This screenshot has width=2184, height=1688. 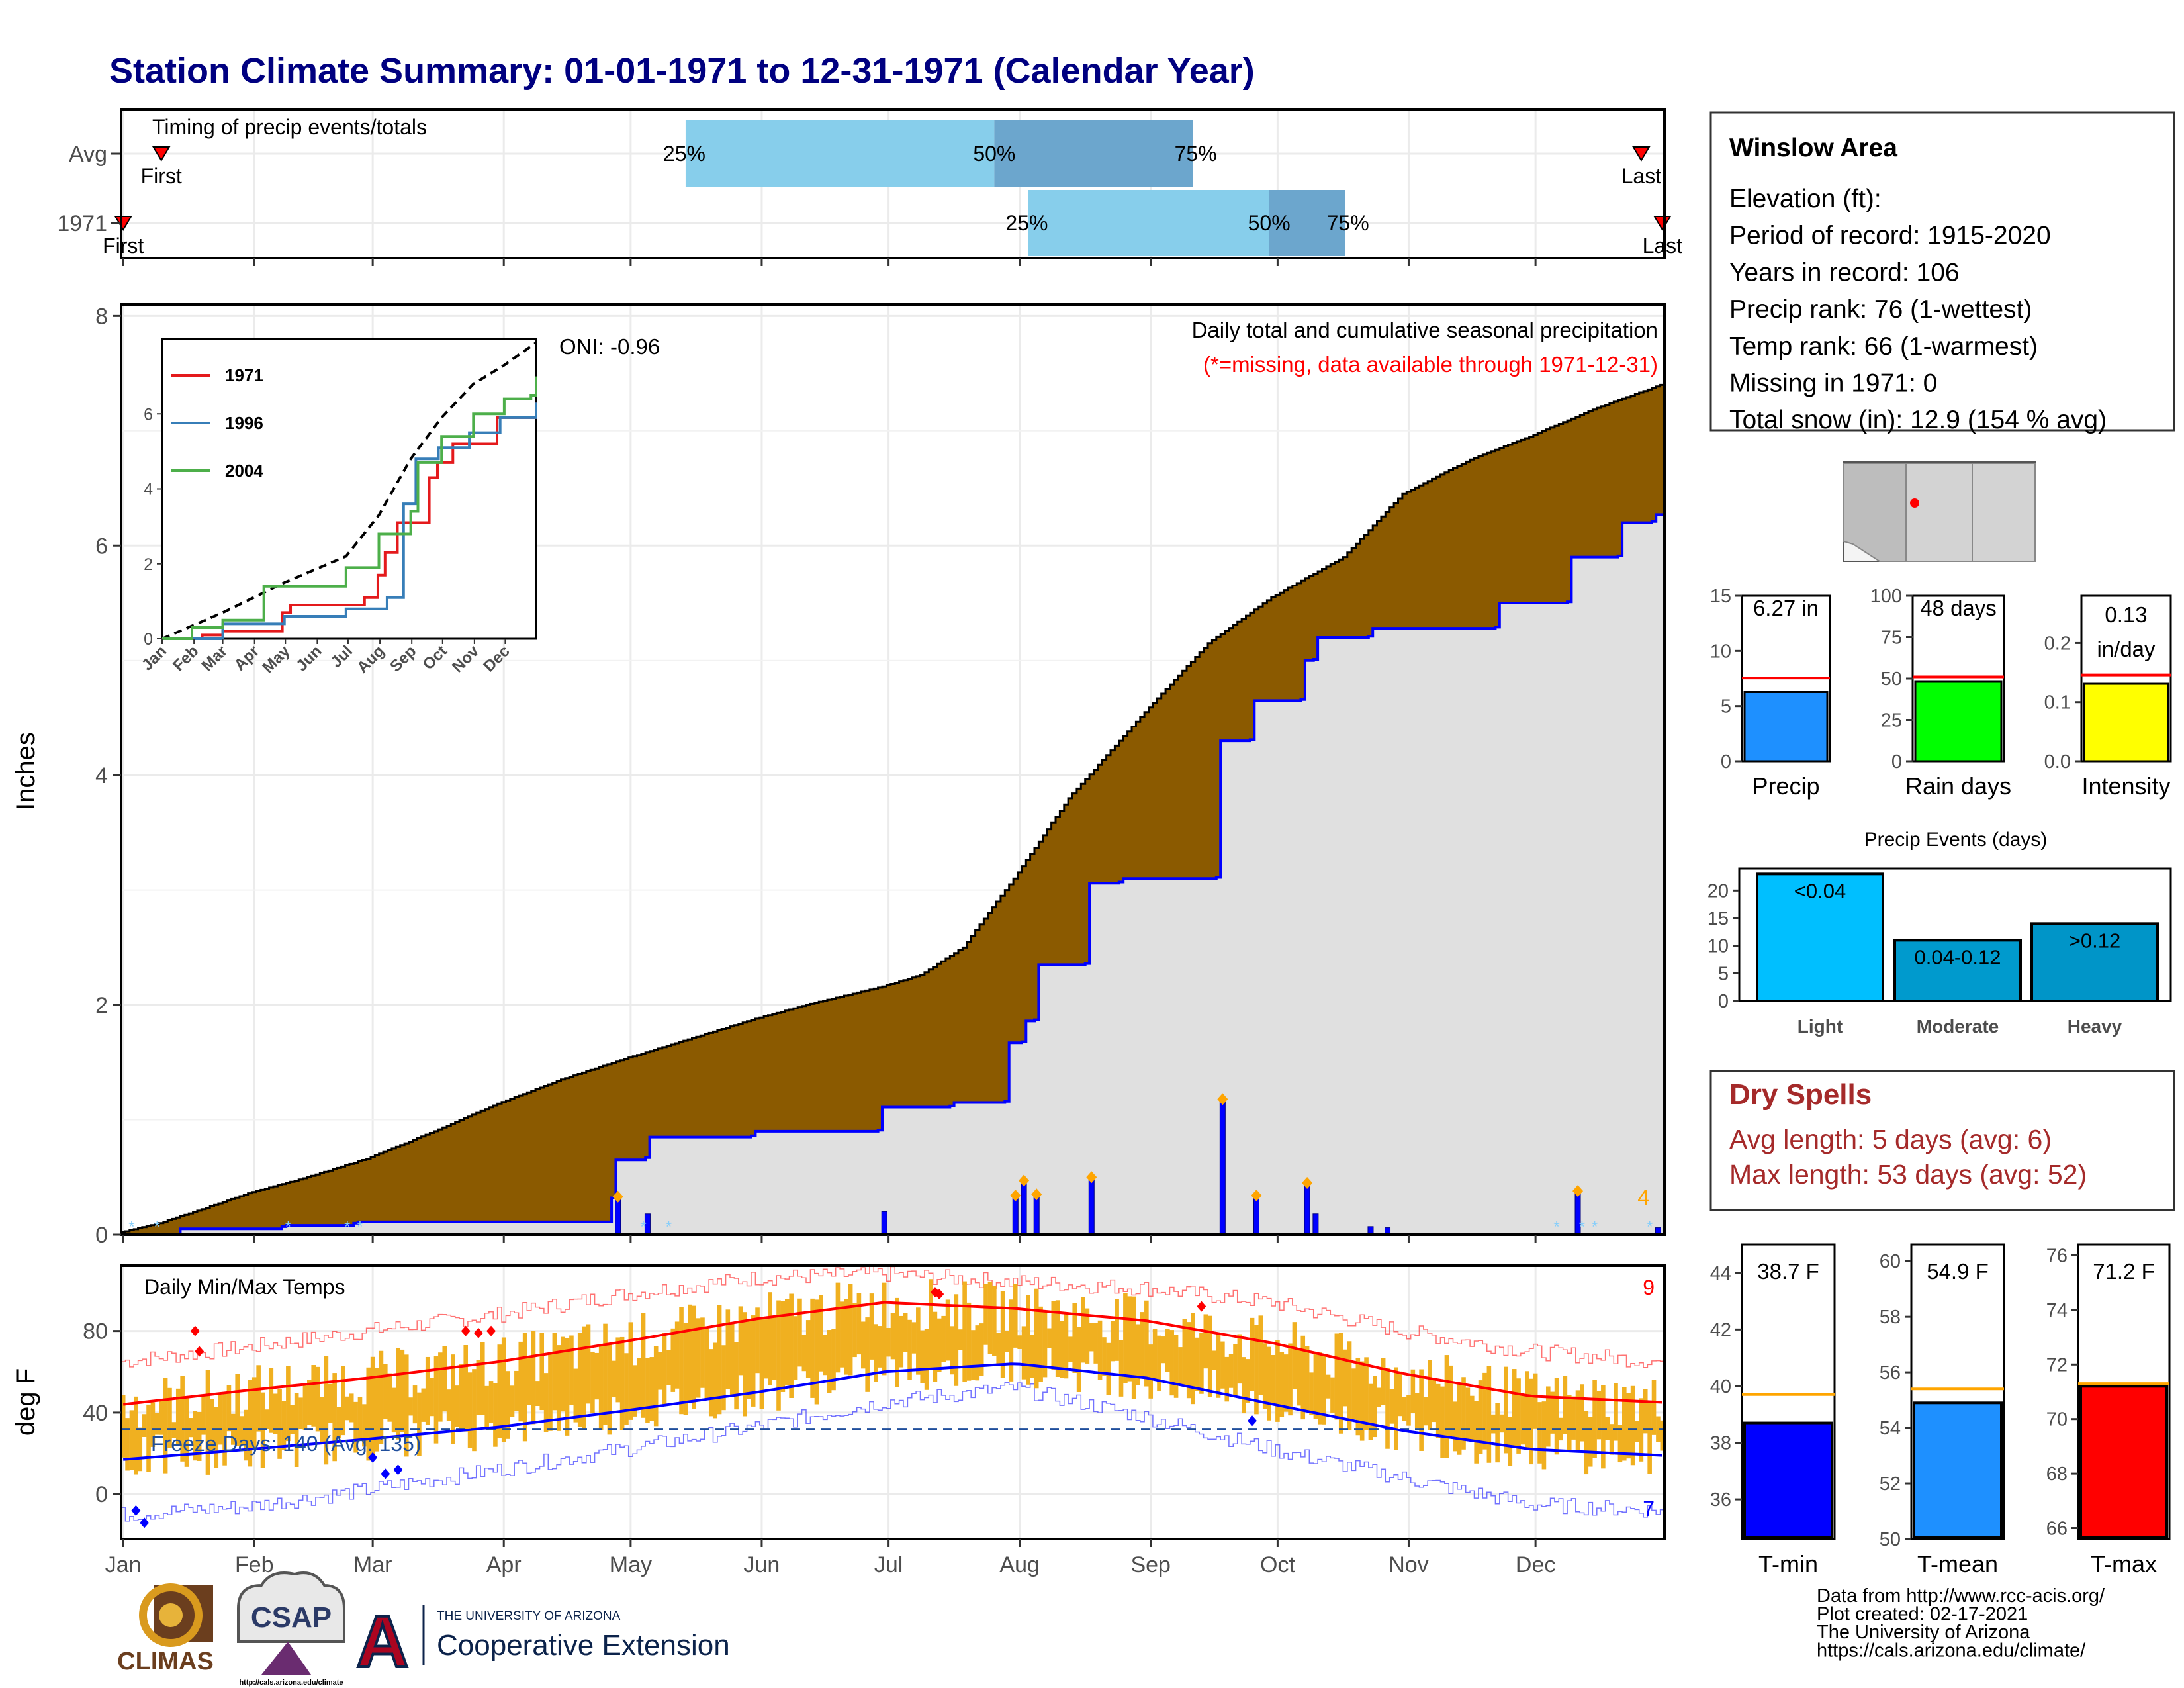 I want to click on quartile-75-label: 75%, so click(x=1196, y=153).